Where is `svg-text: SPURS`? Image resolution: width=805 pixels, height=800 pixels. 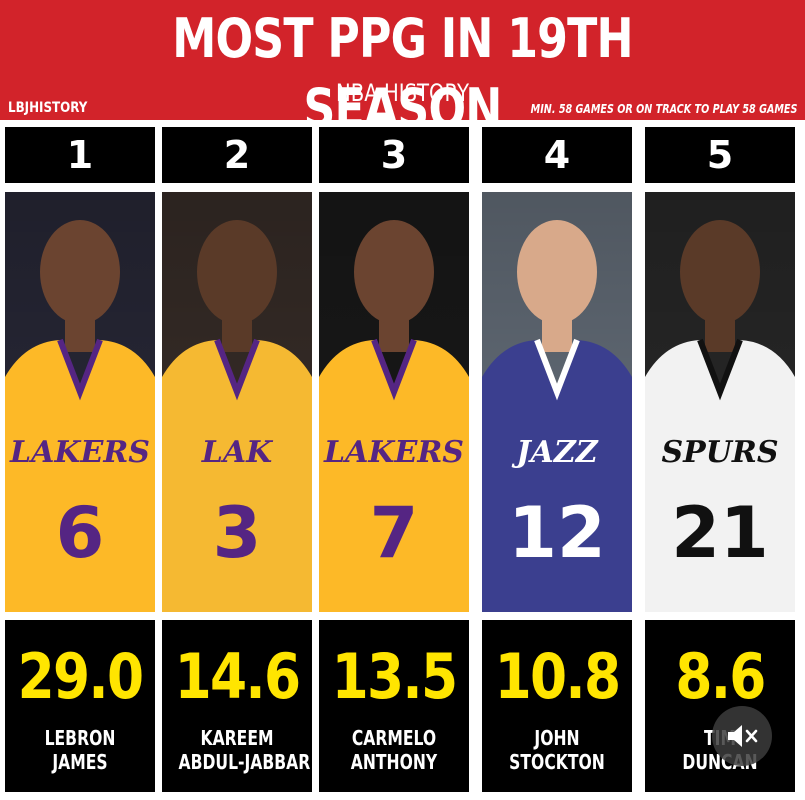 svg-text: SPURS is located at coordinates (720, 452).